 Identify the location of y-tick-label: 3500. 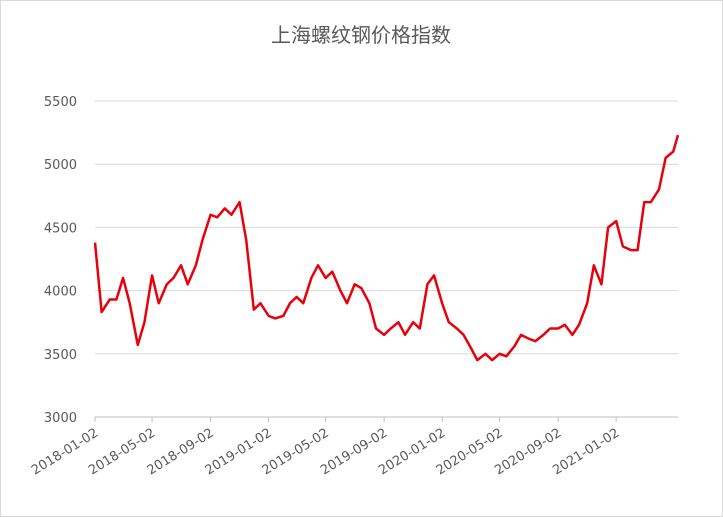
(60, 355).